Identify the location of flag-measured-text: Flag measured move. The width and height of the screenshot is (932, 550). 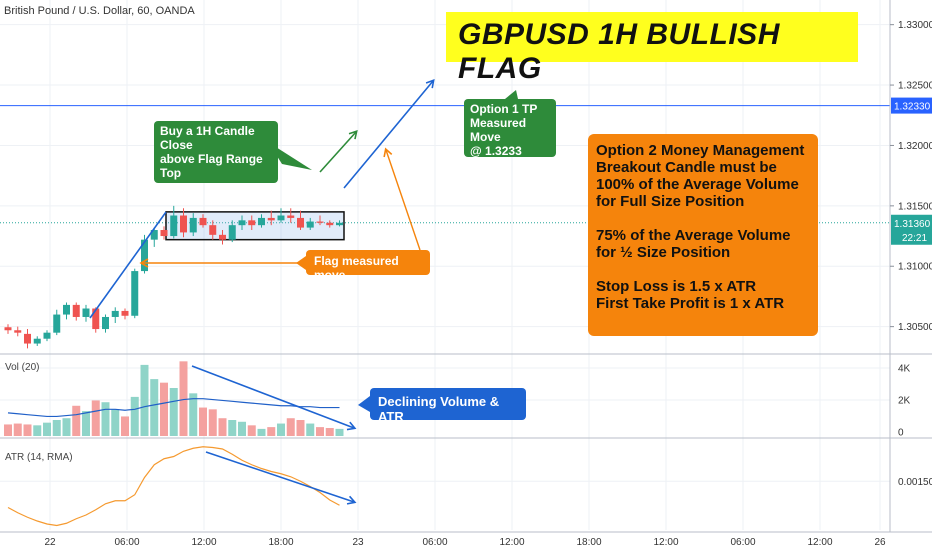
(356, 268).